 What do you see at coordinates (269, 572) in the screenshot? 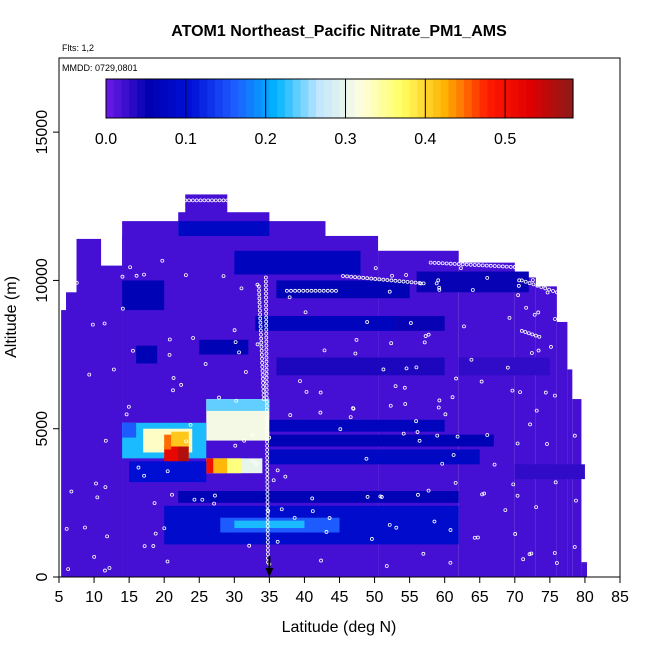
I see `latitude-marker-arrow-icon` at bounding box center [269, 572].